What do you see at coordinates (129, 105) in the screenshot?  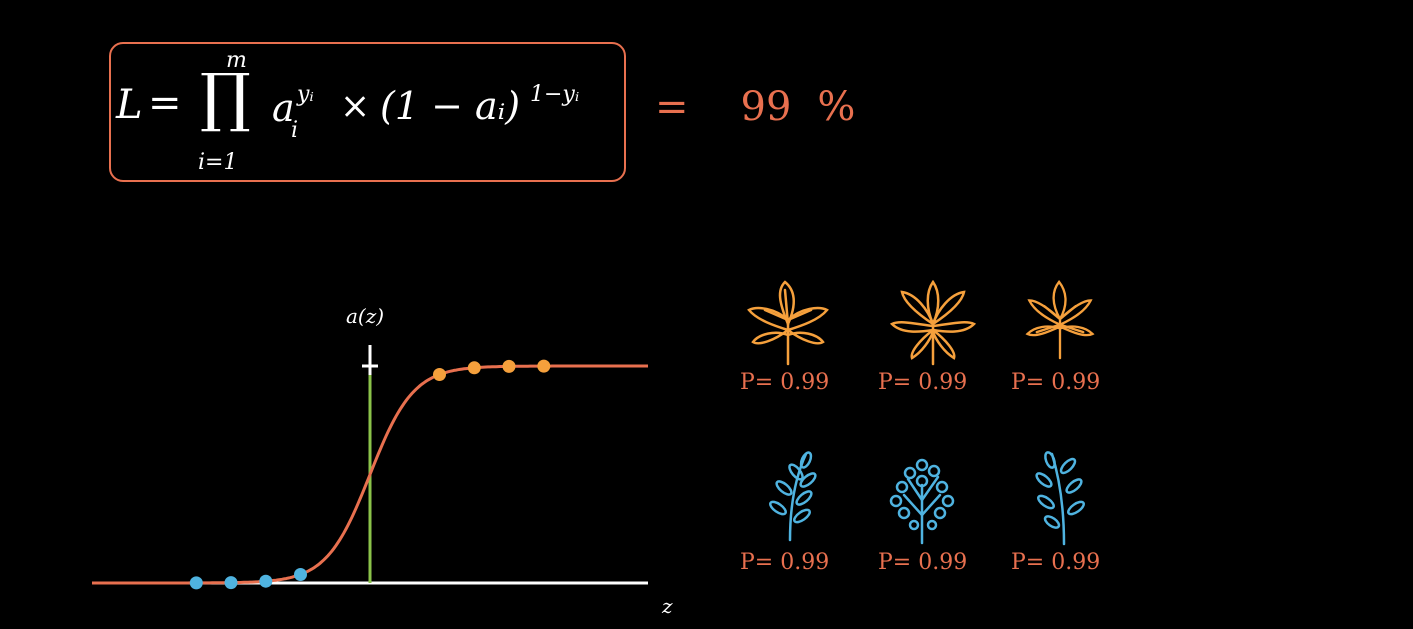 I see `formula-lhs: L` at bounding box center [129, 105].